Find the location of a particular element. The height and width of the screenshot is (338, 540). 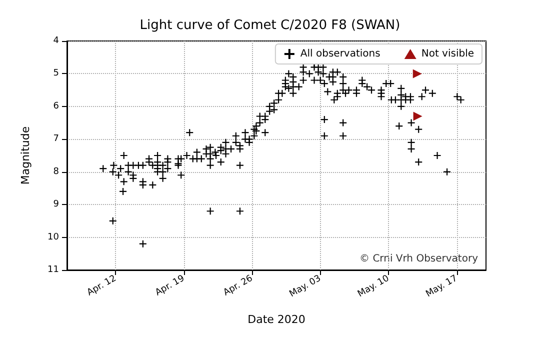

x-tick-label: May. 03 is located at coordinates (305, 287).